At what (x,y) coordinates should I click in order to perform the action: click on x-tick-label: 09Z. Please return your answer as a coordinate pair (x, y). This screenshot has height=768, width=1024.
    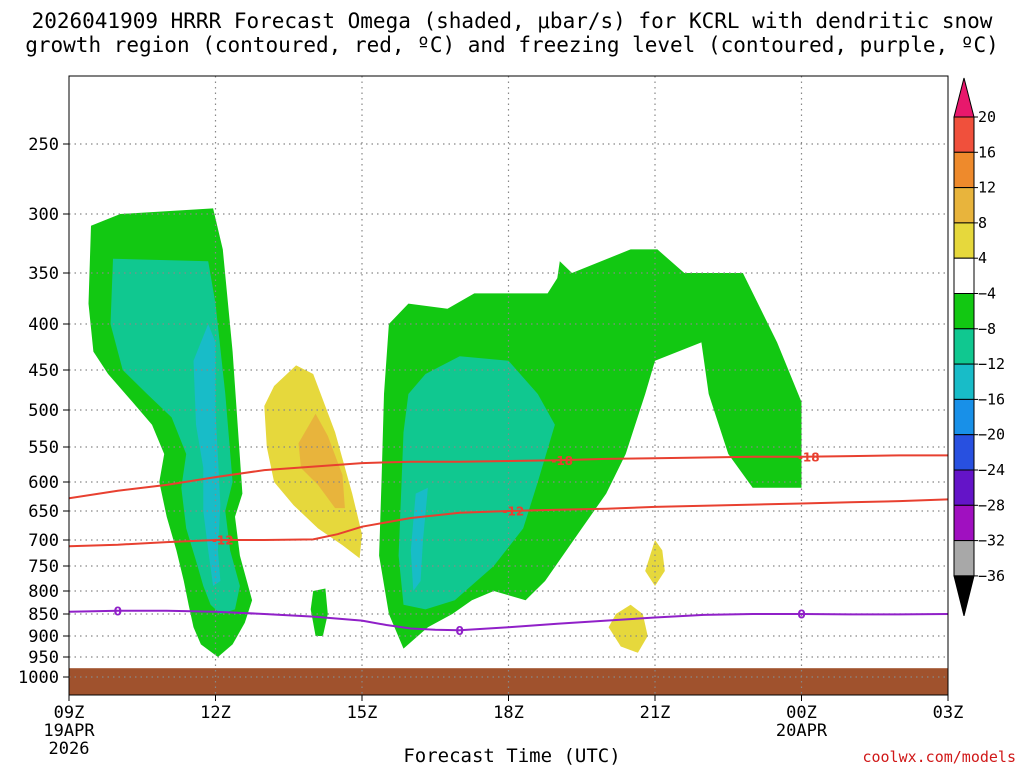
    Looking at the image, I should click on (69, 713).